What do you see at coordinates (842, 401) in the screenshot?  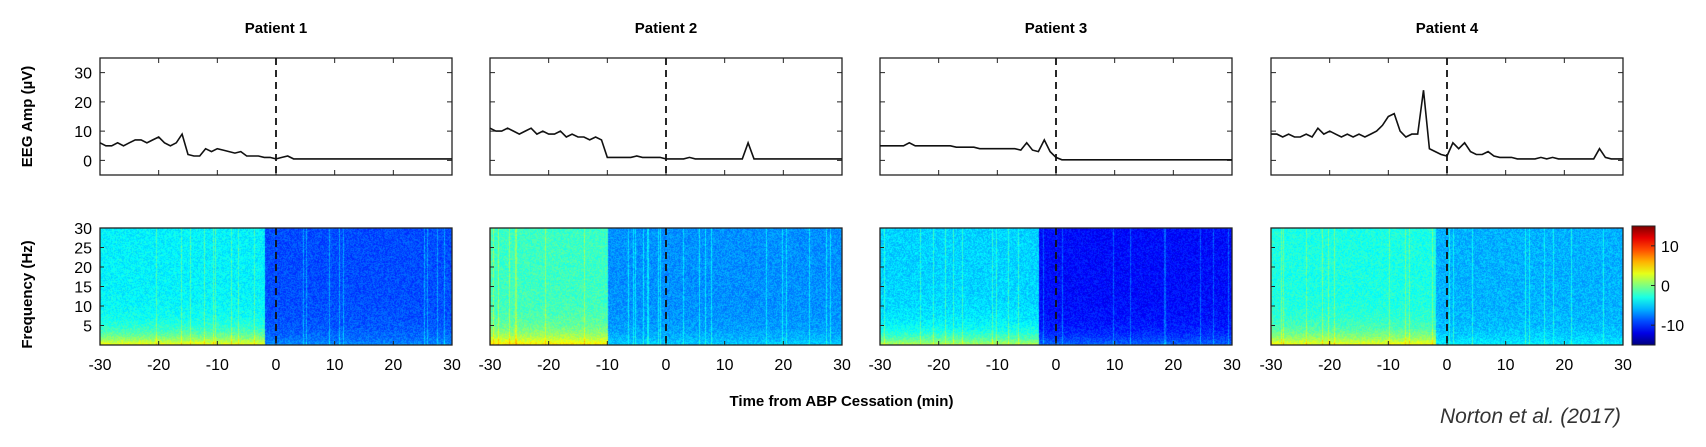 I see `x-axis-label: Time from ABP Cessation (min)` at bounding box center [842, 401].